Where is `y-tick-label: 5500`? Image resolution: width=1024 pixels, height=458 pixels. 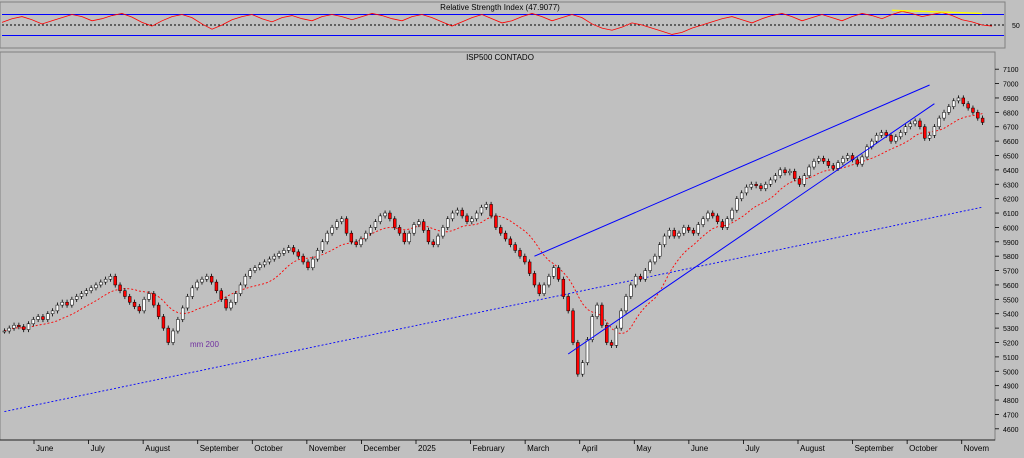 y-tick-label: 5500 is located at coordinates (1011, 300).